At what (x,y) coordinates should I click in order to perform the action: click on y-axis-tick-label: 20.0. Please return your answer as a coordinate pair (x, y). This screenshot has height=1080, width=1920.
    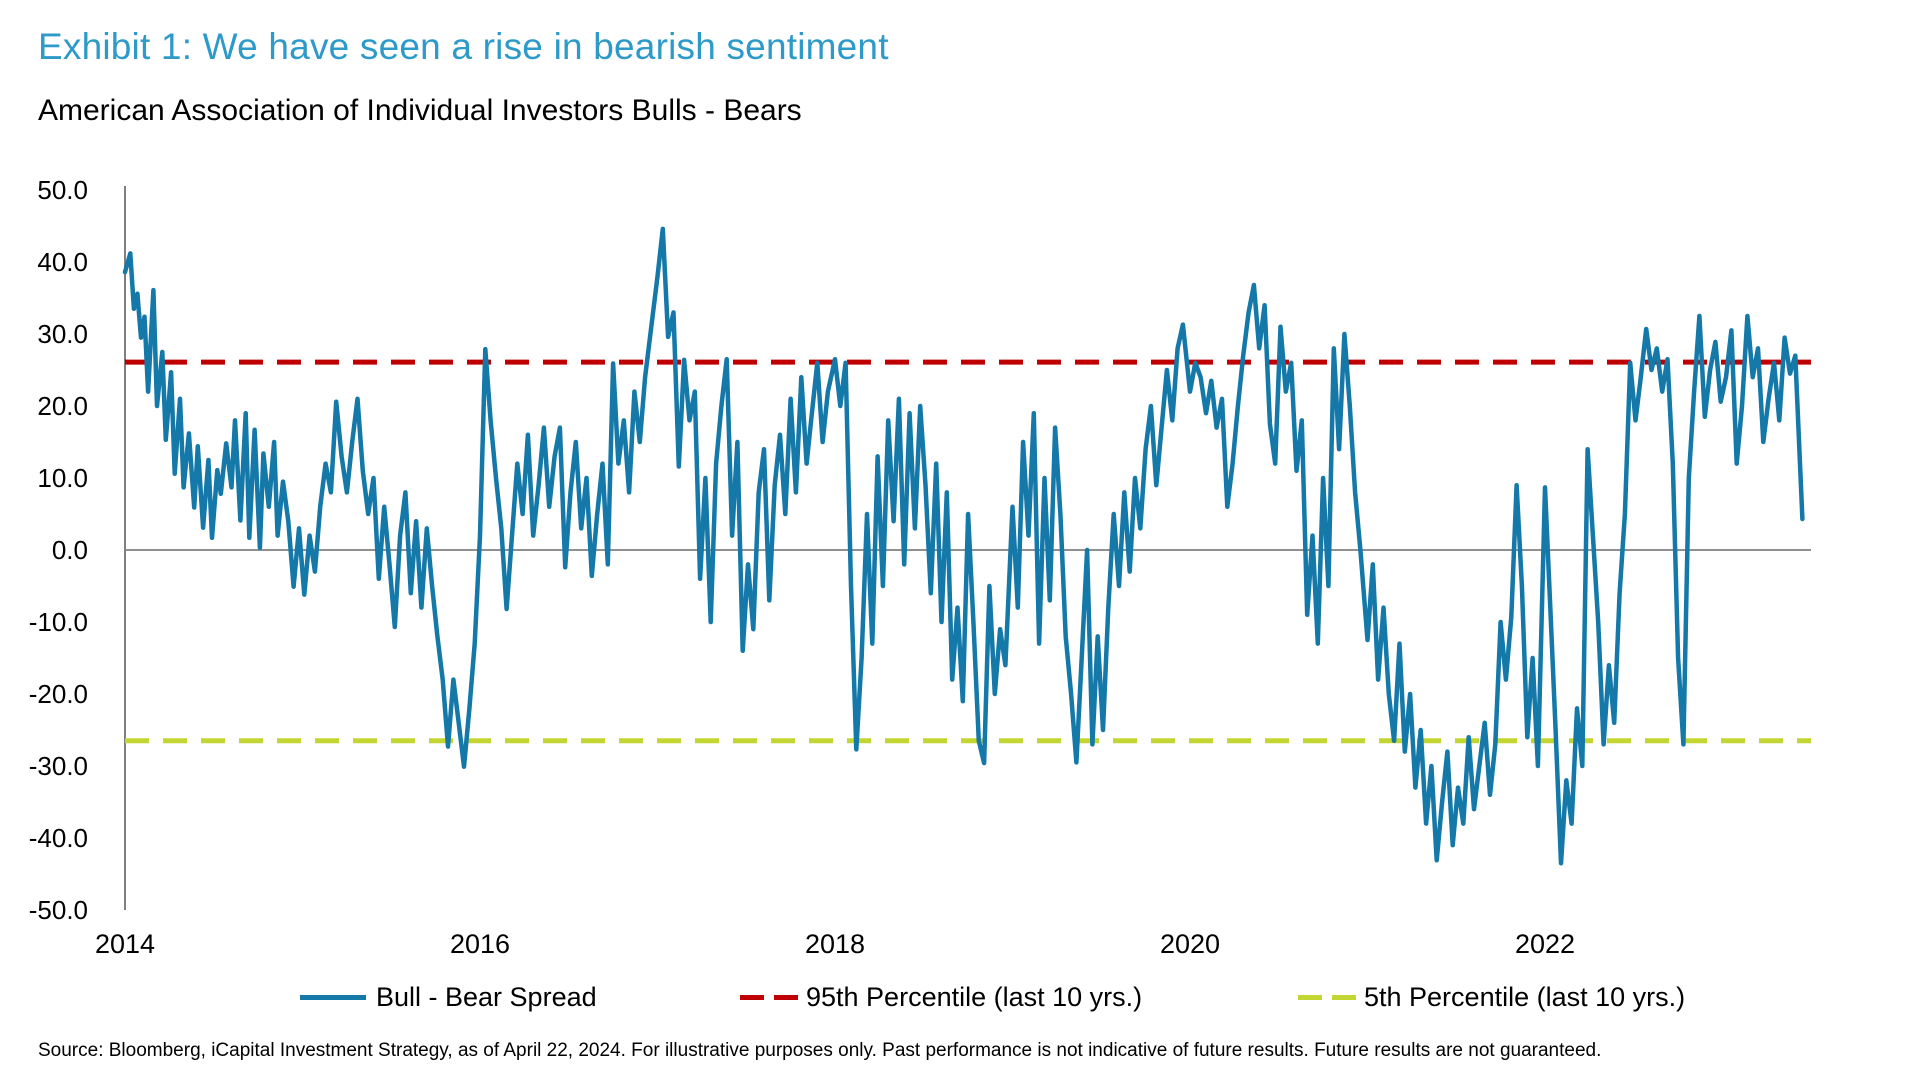
    Looking at the image, I should click on (62, 406).